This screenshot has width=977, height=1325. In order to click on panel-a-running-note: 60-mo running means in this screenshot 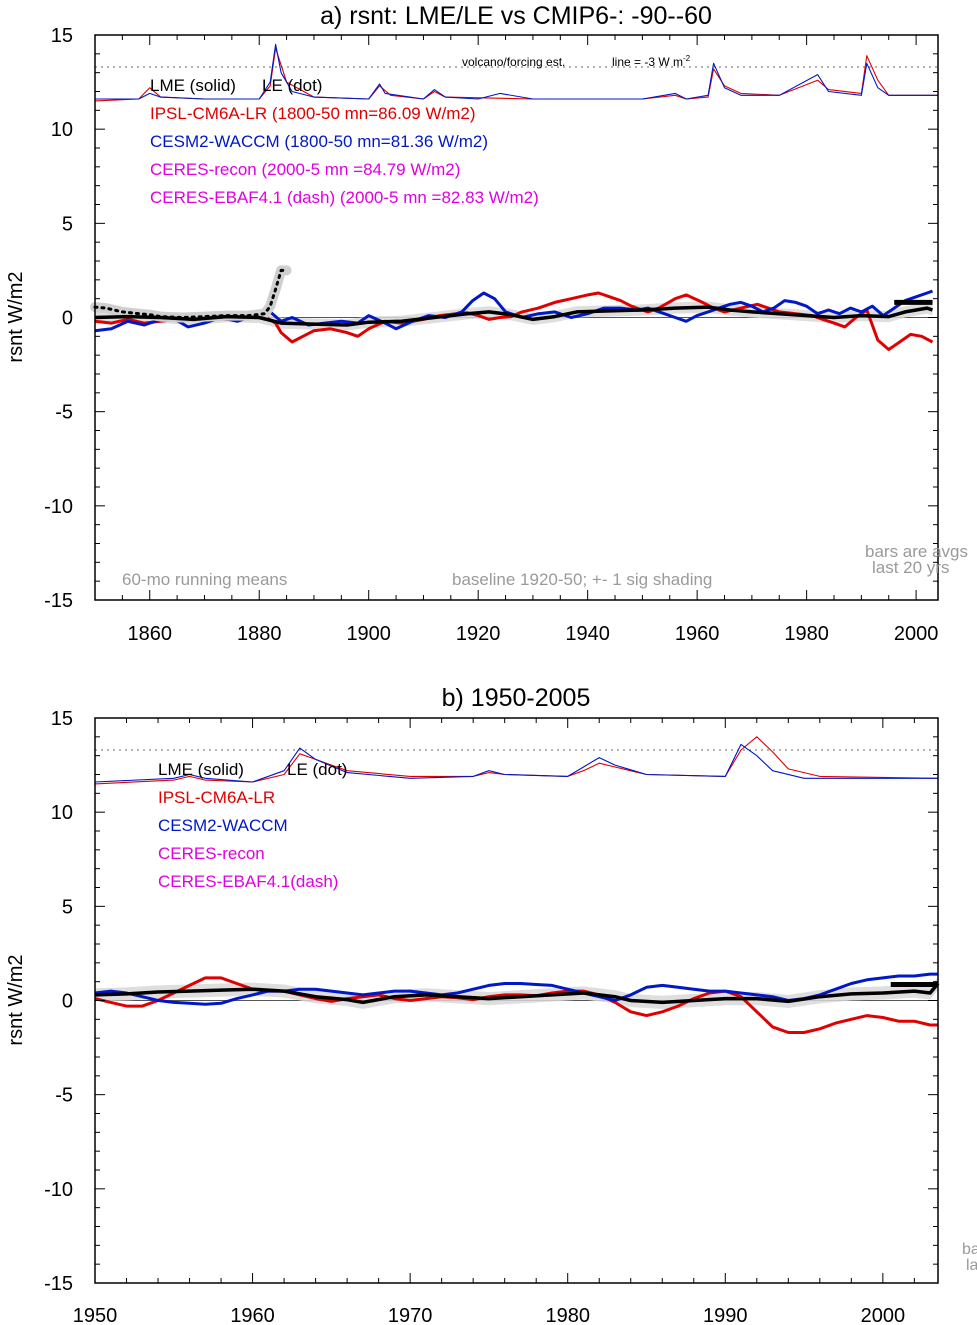, I will do `click(204, 579)`.